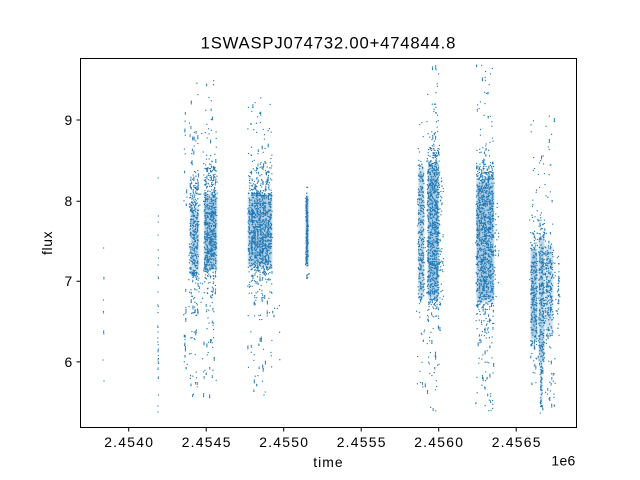 The width and height of the screenshot is (640, 480). What do you see at coordinates (129, 442) in the screenshot?
I see `svg-text: 2.4540` at bounding box center [129, 442].